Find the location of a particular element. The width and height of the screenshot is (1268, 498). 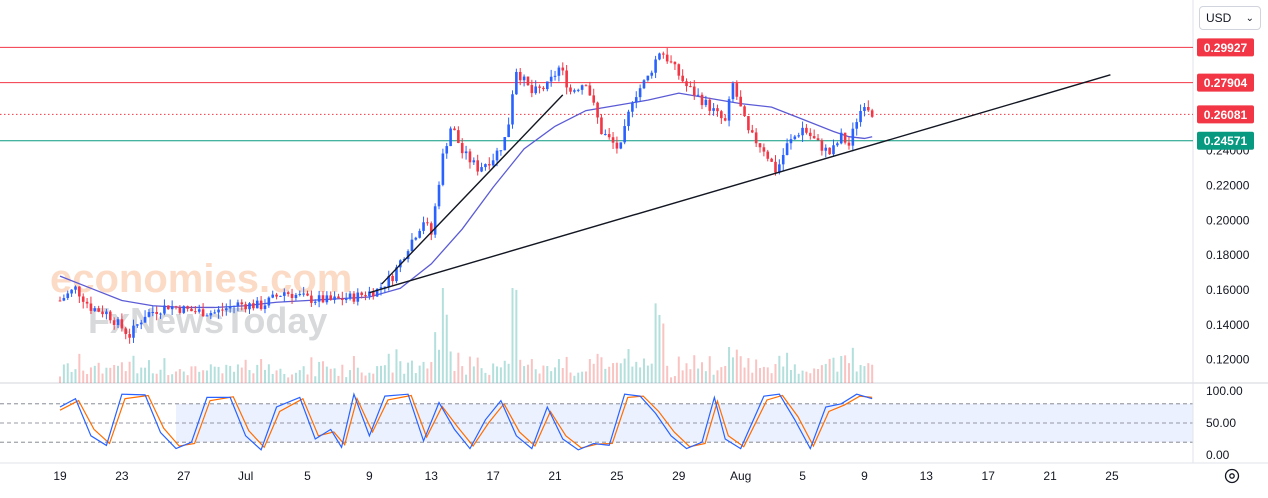

price-tag-bg is located at coordinates (1225, 47).